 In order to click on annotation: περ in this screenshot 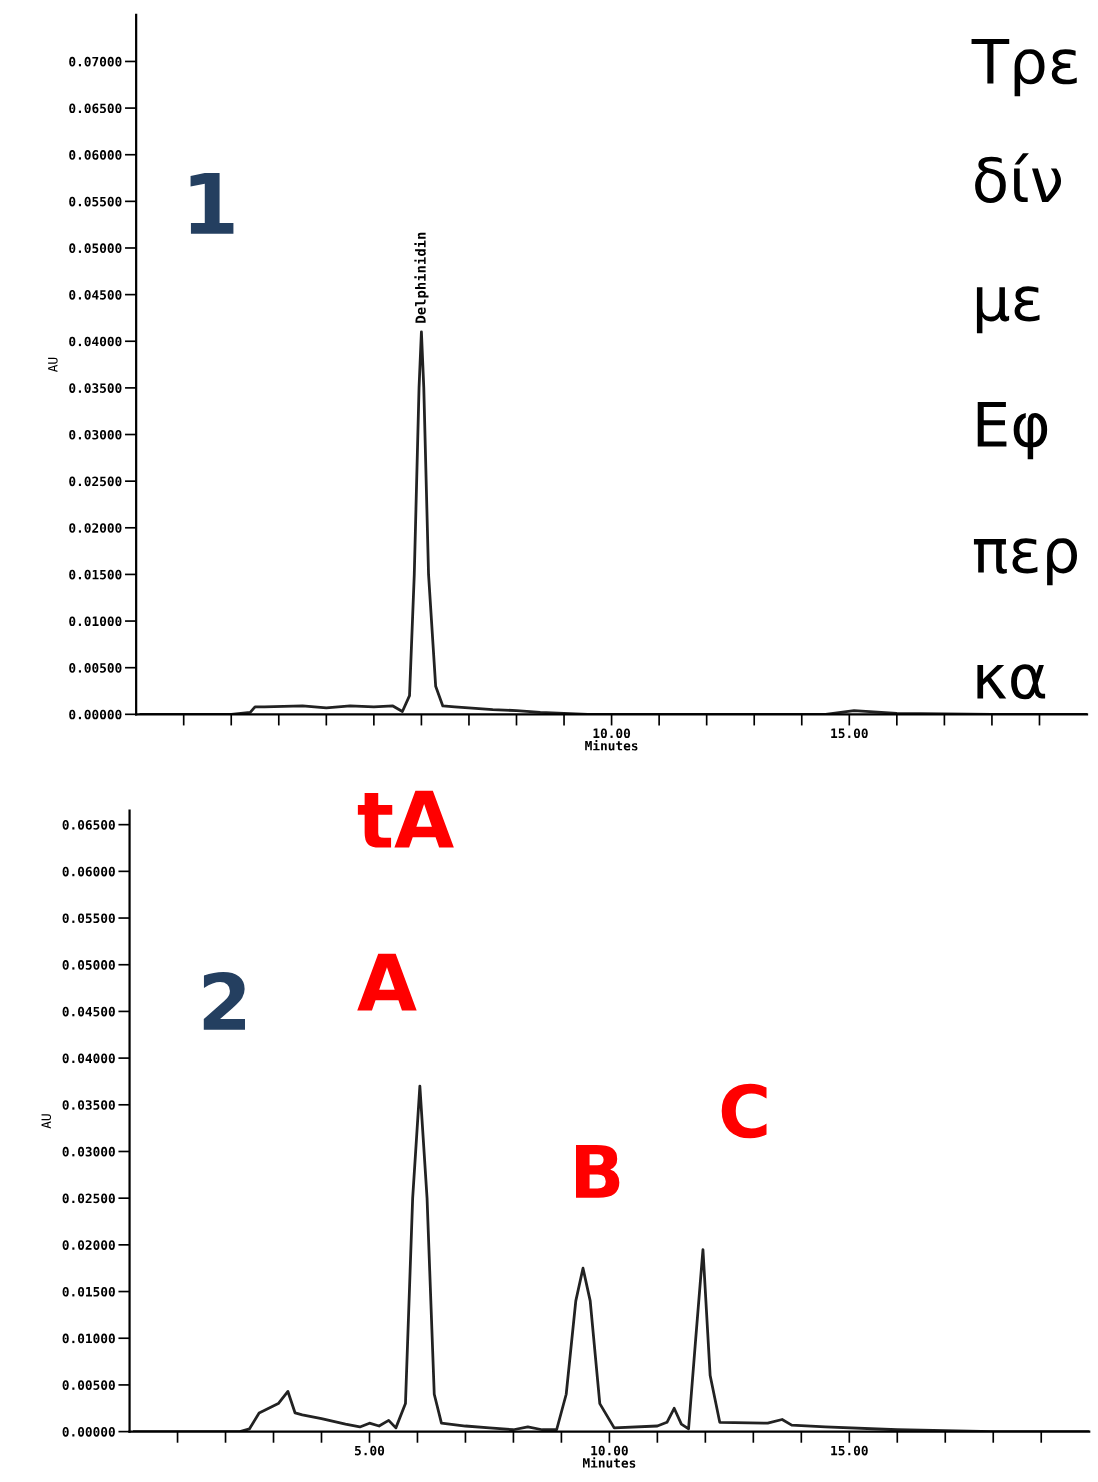, I will do `click(1025, 562)`.